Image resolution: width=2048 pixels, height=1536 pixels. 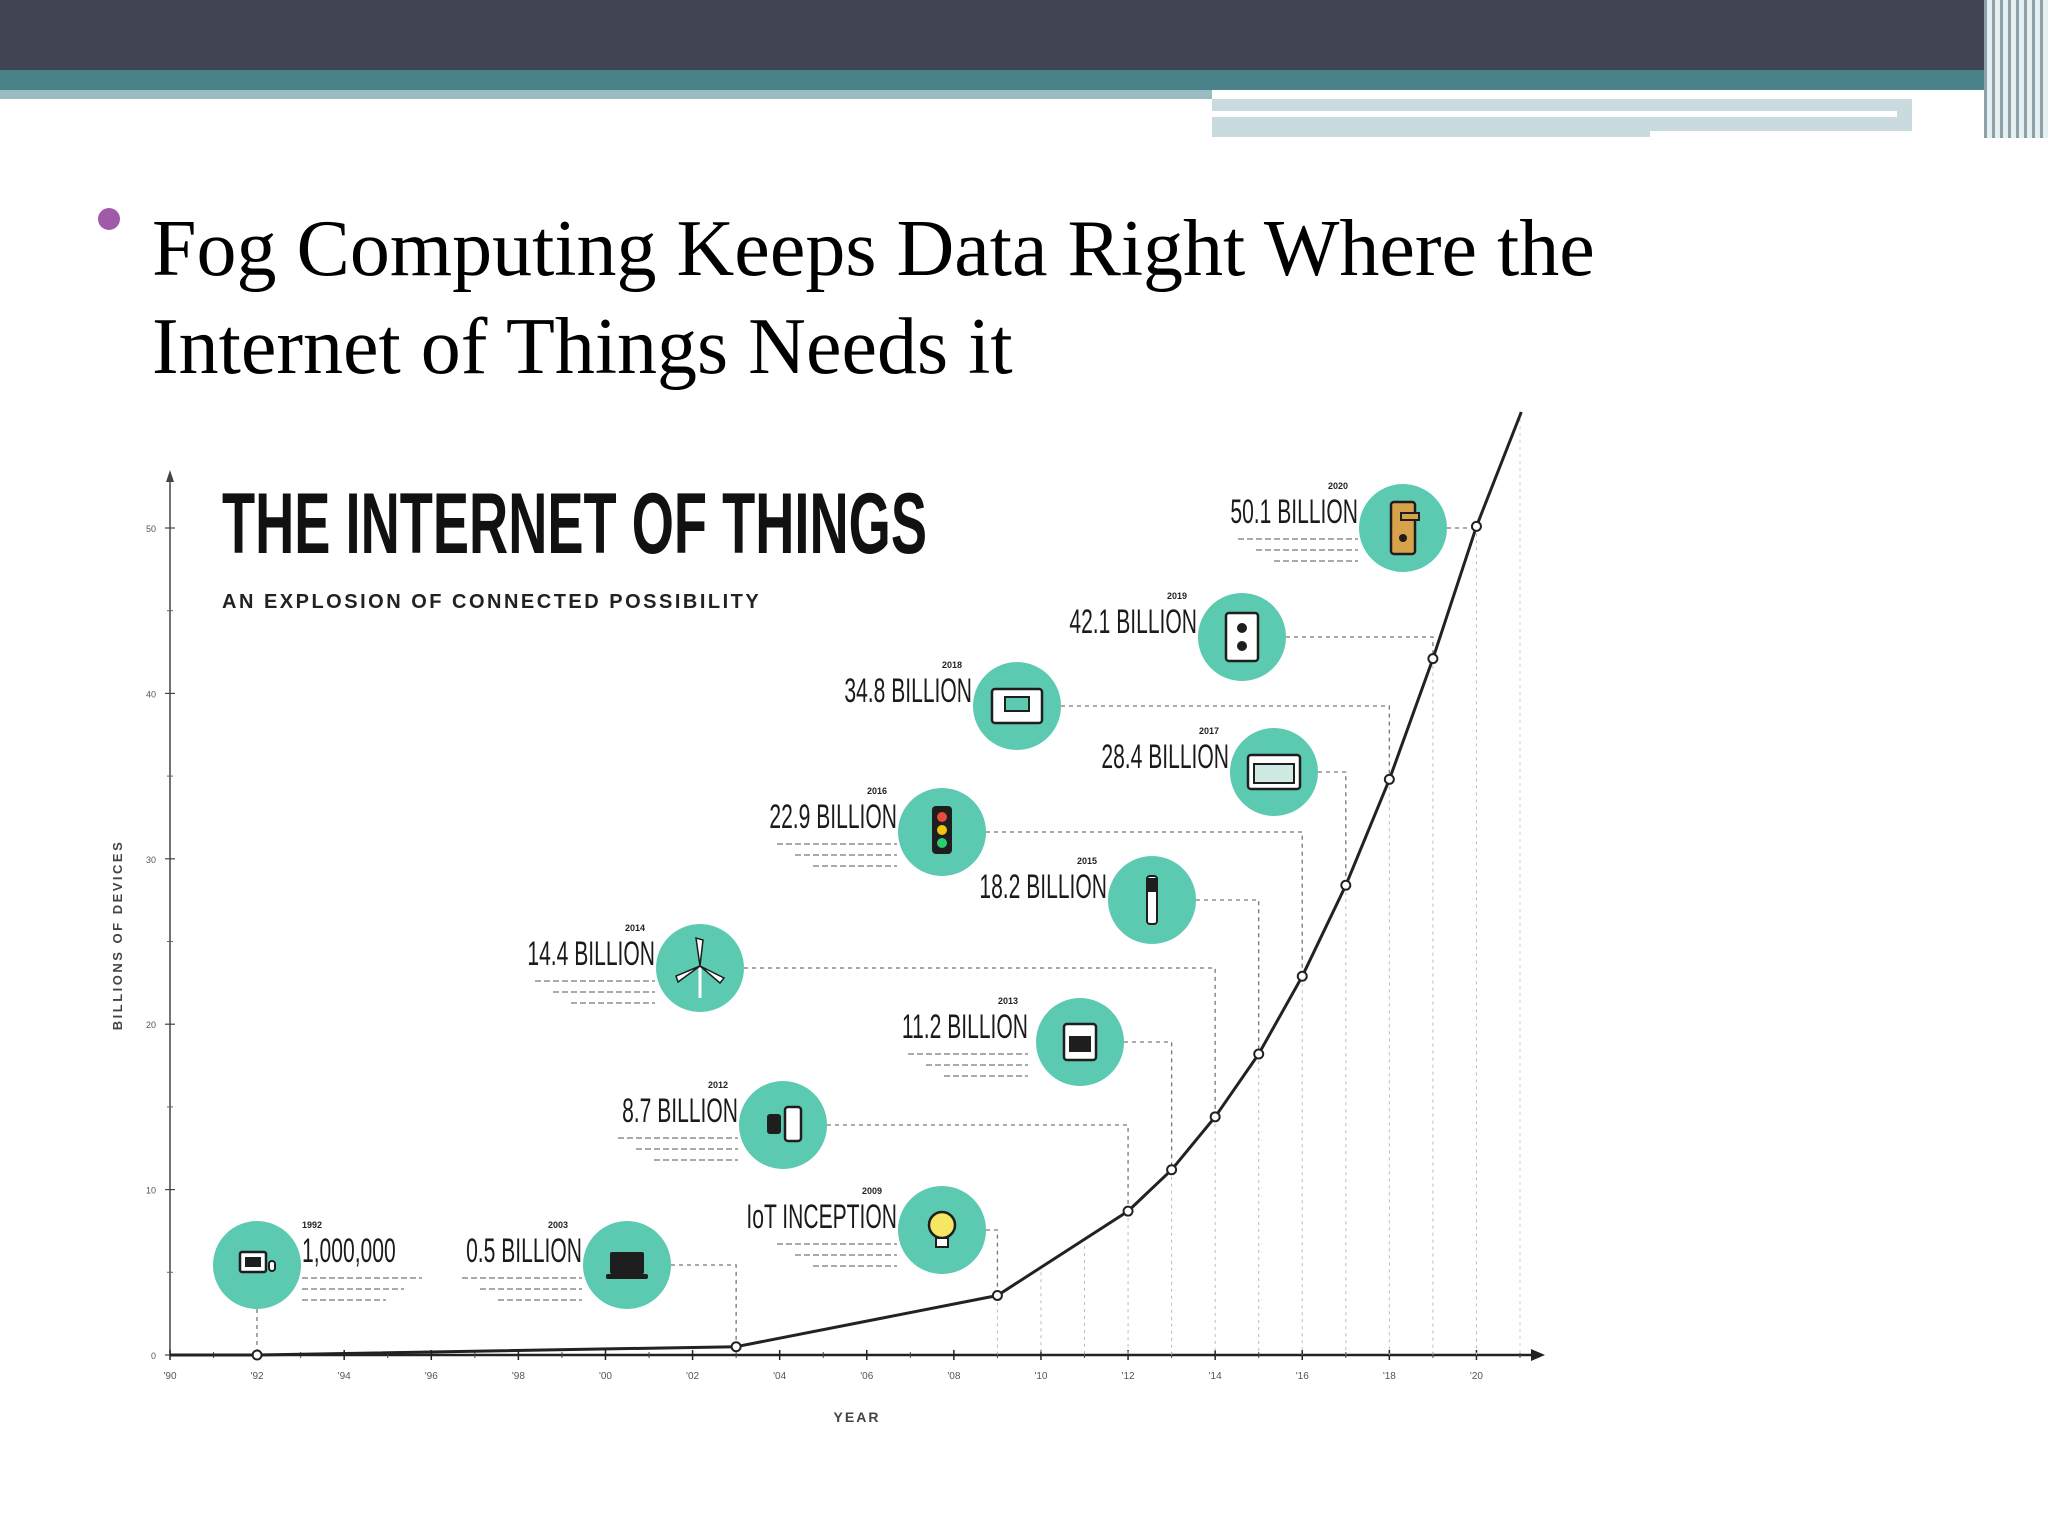 What do you see at coordinates (700, 967) in the screenshot?
I see `wind-turbine-icon` at bounding box center [700, 967].